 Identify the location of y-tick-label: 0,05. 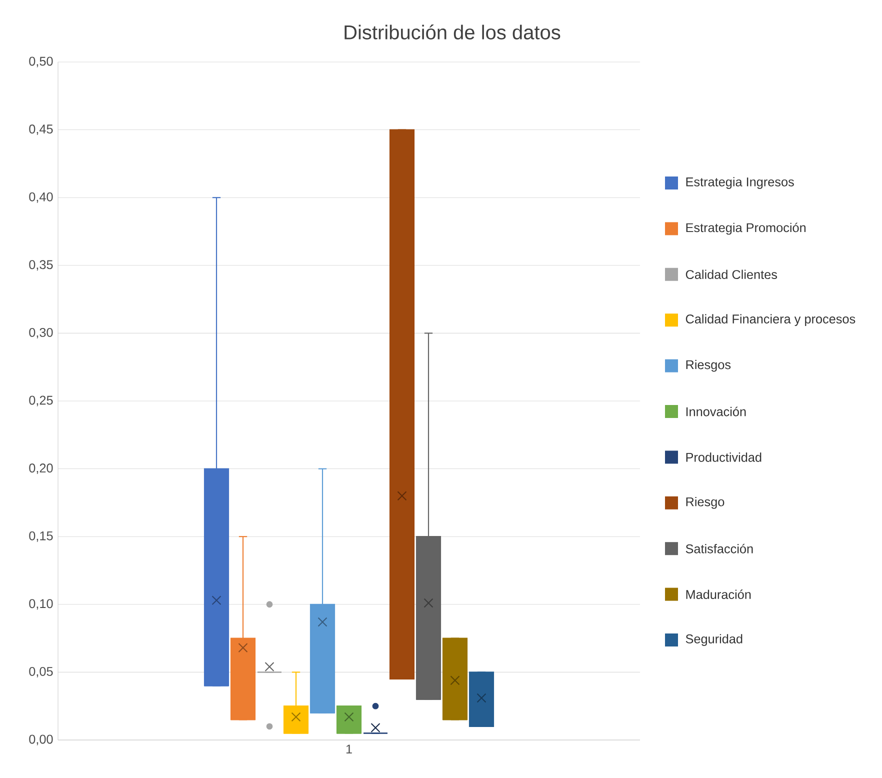
(41, 672).